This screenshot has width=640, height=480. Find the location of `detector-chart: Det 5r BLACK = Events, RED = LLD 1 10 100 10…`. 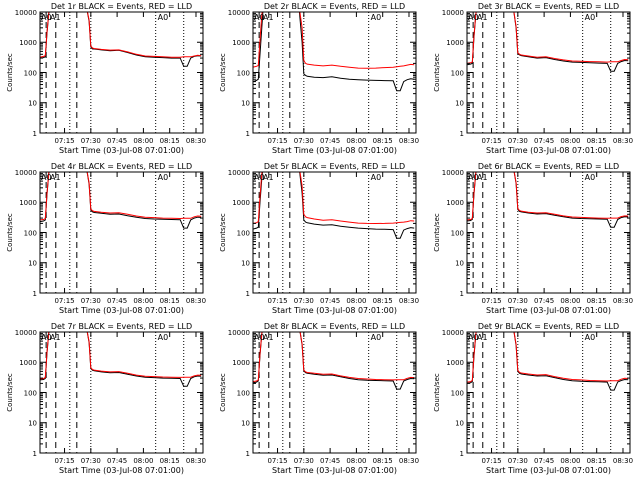

detector-chart: Det 5r BLACK = Events, RED = LLD 1 10 100 10… is located at coordinates (319, 238).